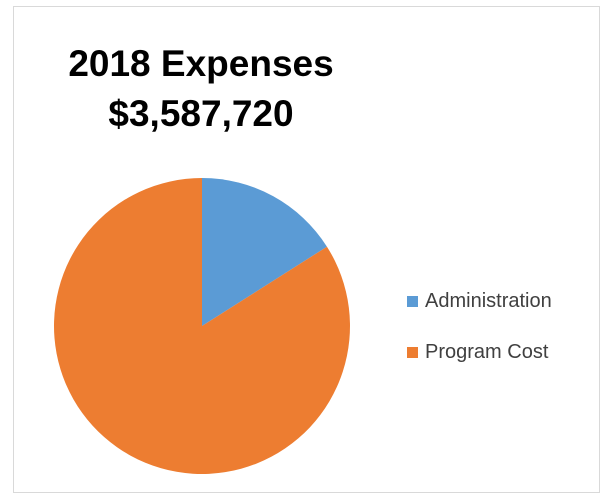 The height and width of the screenshot is (500, 608). Describe the element at coordinates (201, 113) in the screenshot. I see `chart-subtitle: $3,587,720` at that location.